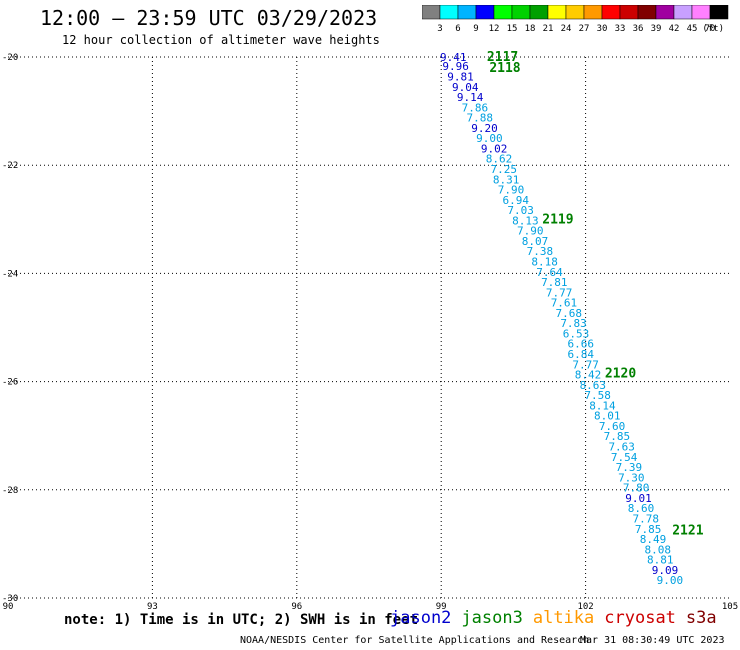 Image resolution: width=740 pixels, height=650 pixels. Describe the element at coordinates (475, 29) in the screenshot. I see `color-scale-label: 9` at that location.